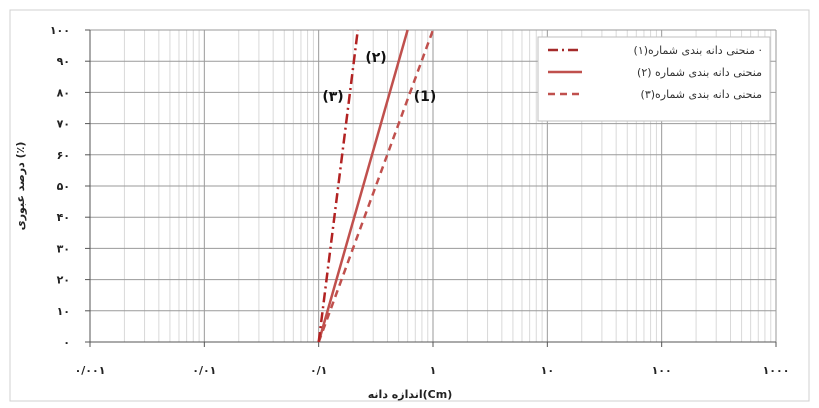  Describe the element at coordinates (63, 92) in the screenshot. I see `y-tick-label: ۸۰` at that location.